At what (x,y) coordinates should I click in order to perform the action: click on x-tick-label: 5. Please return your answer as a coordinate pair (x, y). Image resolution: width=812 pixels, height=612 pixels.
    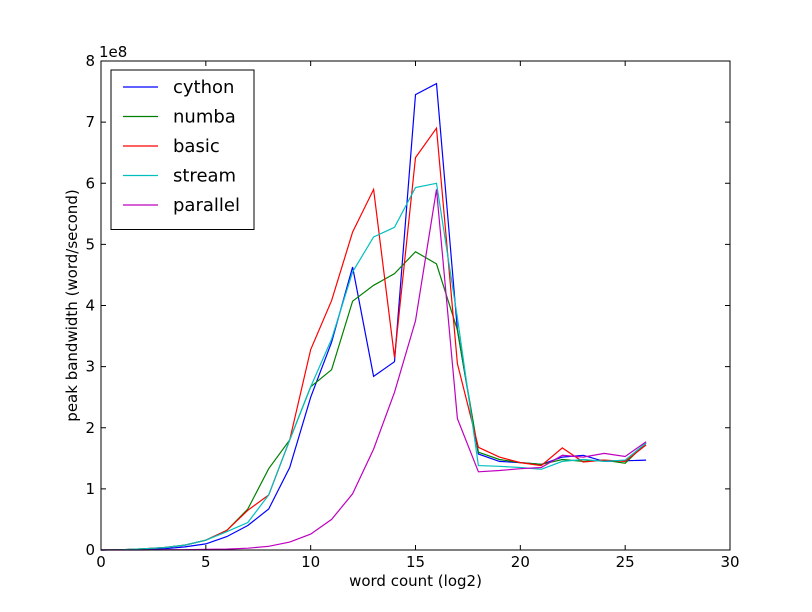
    Looking at the image, I should click on (206, 562).